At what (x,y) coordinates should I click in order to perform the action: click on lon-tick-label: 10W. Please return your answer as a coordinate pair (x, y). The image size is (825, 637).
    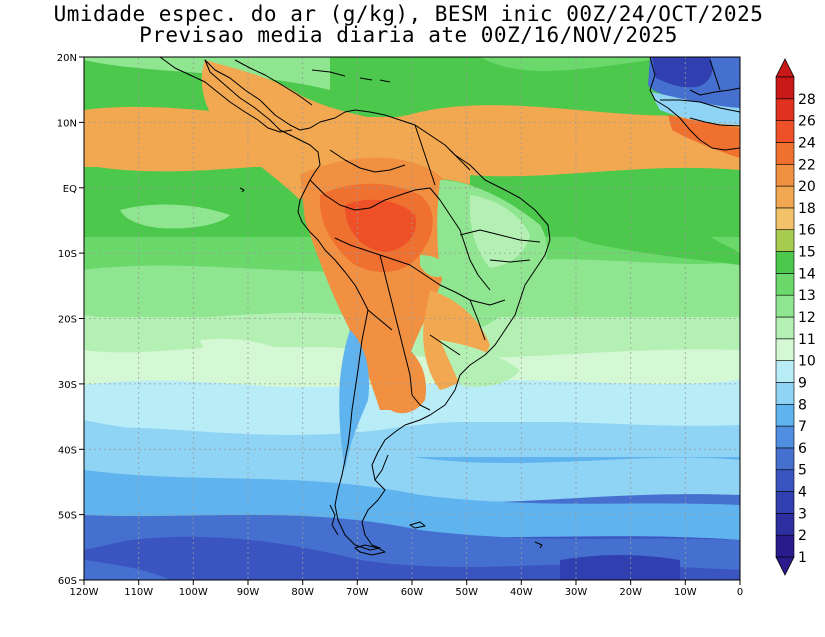
    Looking at the image, I should click on (685, 592).